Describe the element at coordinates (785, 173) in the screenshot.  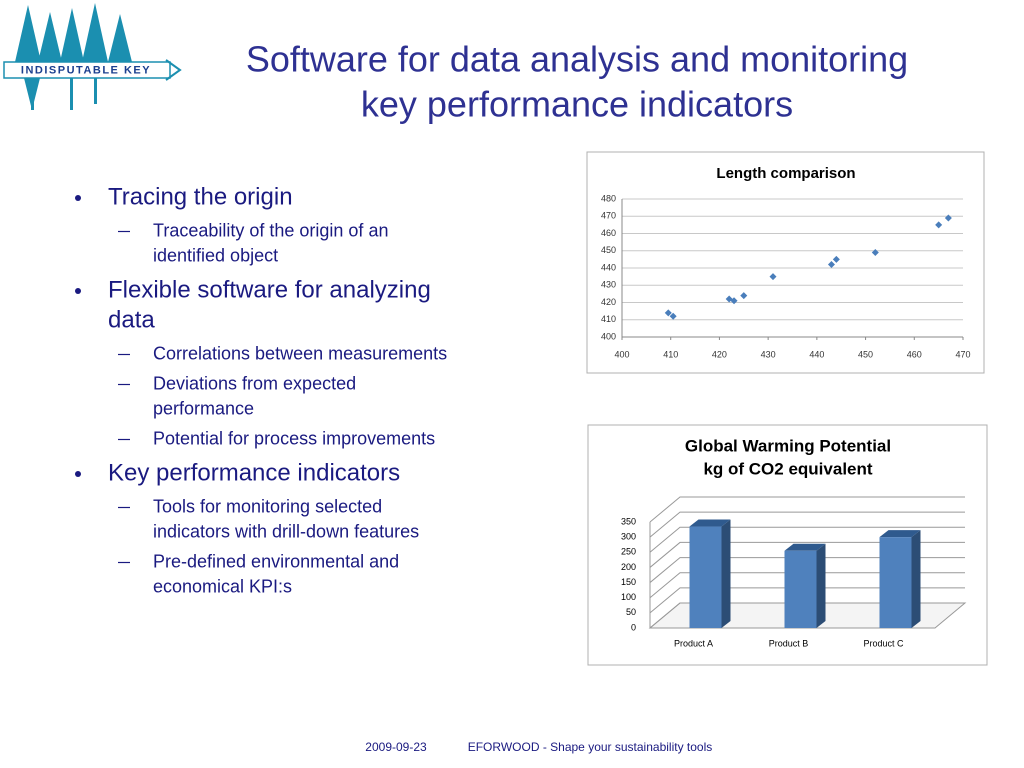
I see `chart-title: Length comparison` at that location.